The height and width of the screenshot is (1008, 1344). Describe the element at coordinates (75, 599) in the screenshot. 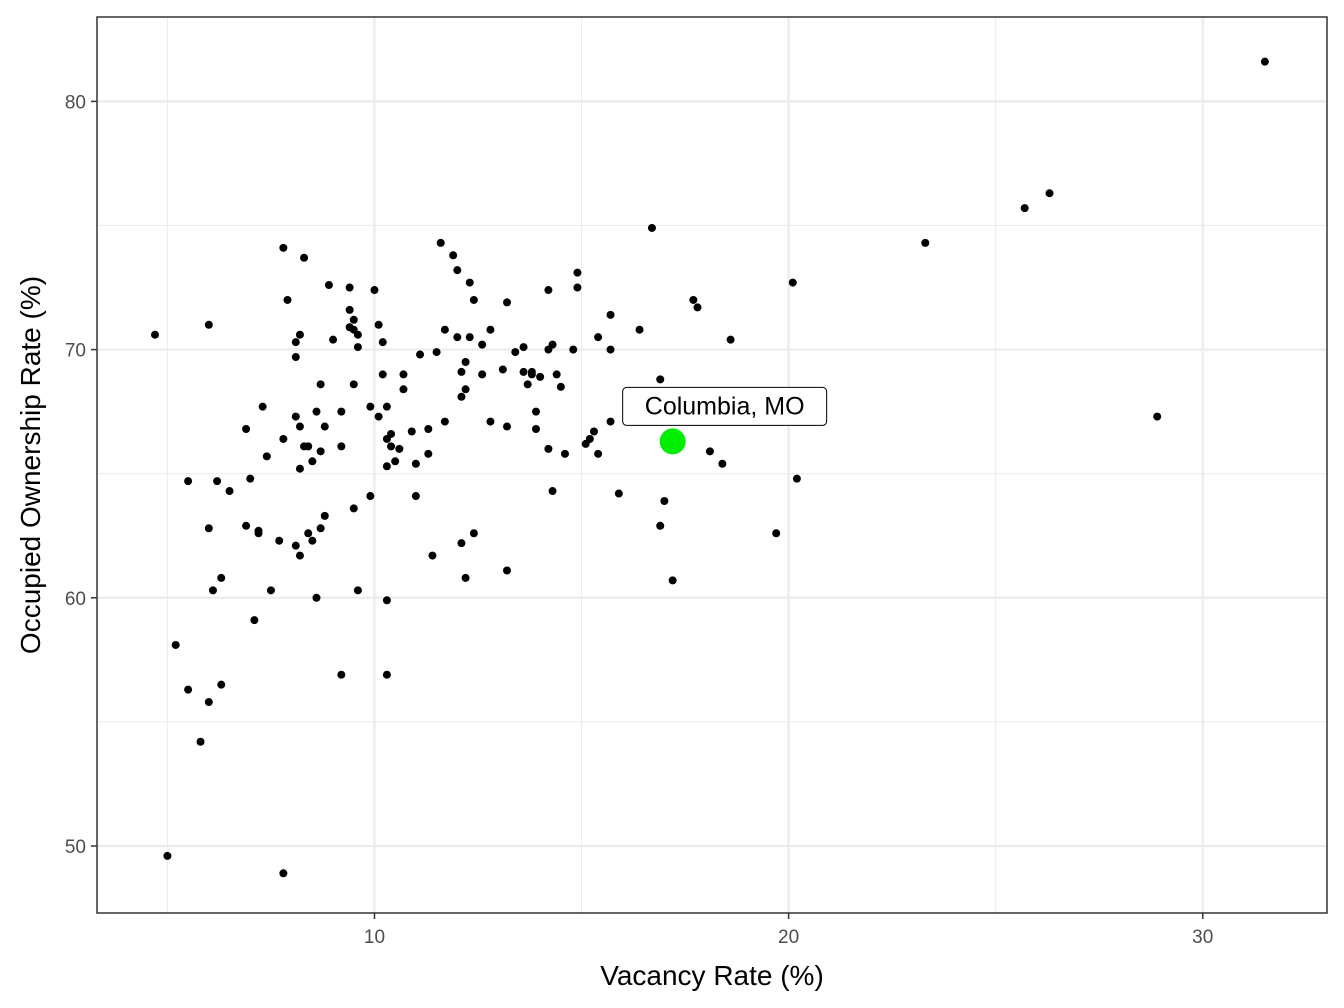

I see `y-tick-label: 60` at that location.